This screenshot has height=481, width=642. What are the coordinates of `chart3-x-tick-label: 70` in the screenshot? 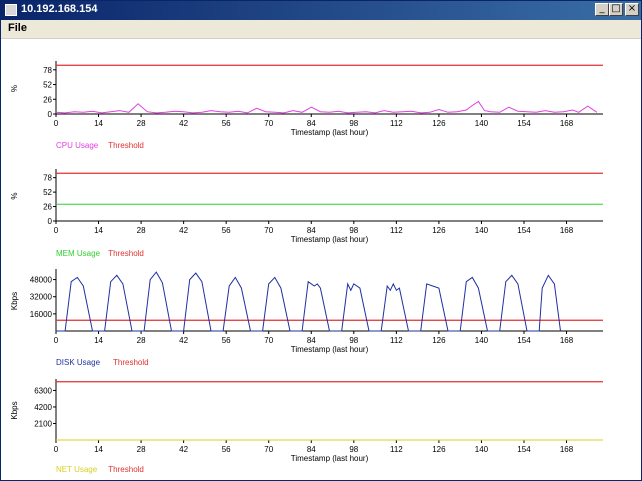 It's located at (268, 340).